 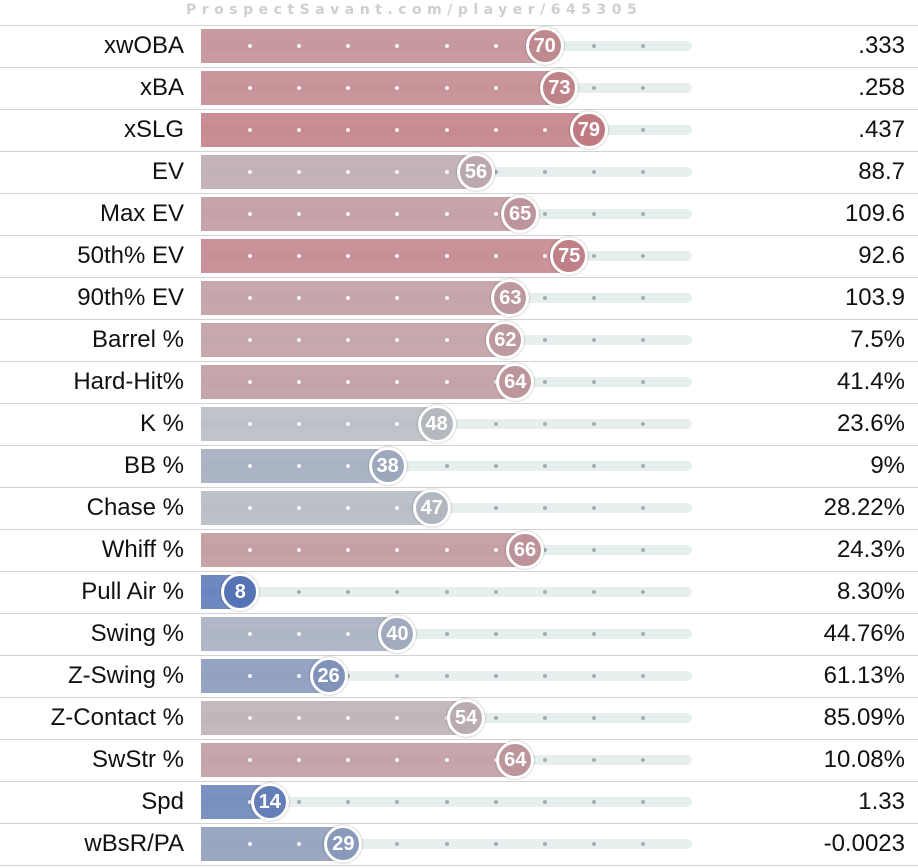 I want to click on metric-label: BB %, so click(x=153, y=465).